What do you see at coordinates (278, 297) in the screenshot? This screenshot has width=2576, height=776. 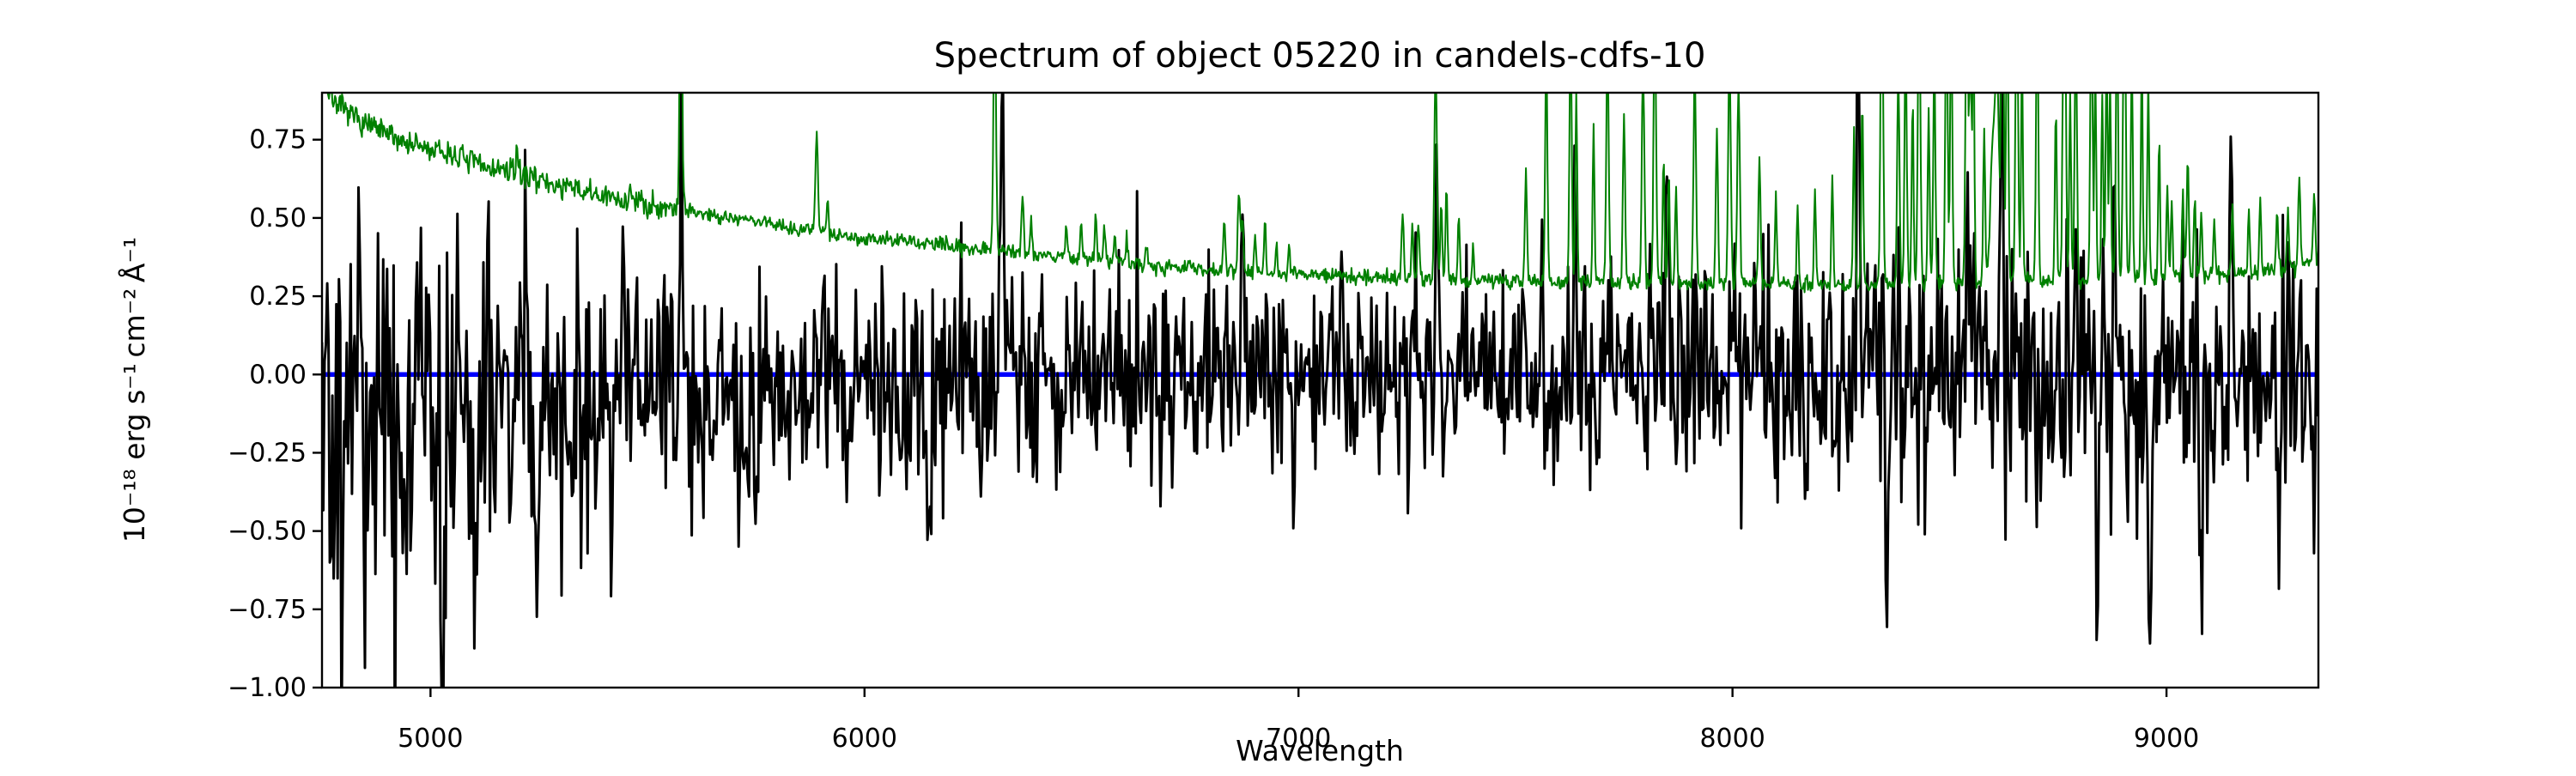 I see `y-tick-label: 0.25` at bounding box center [278, 297].